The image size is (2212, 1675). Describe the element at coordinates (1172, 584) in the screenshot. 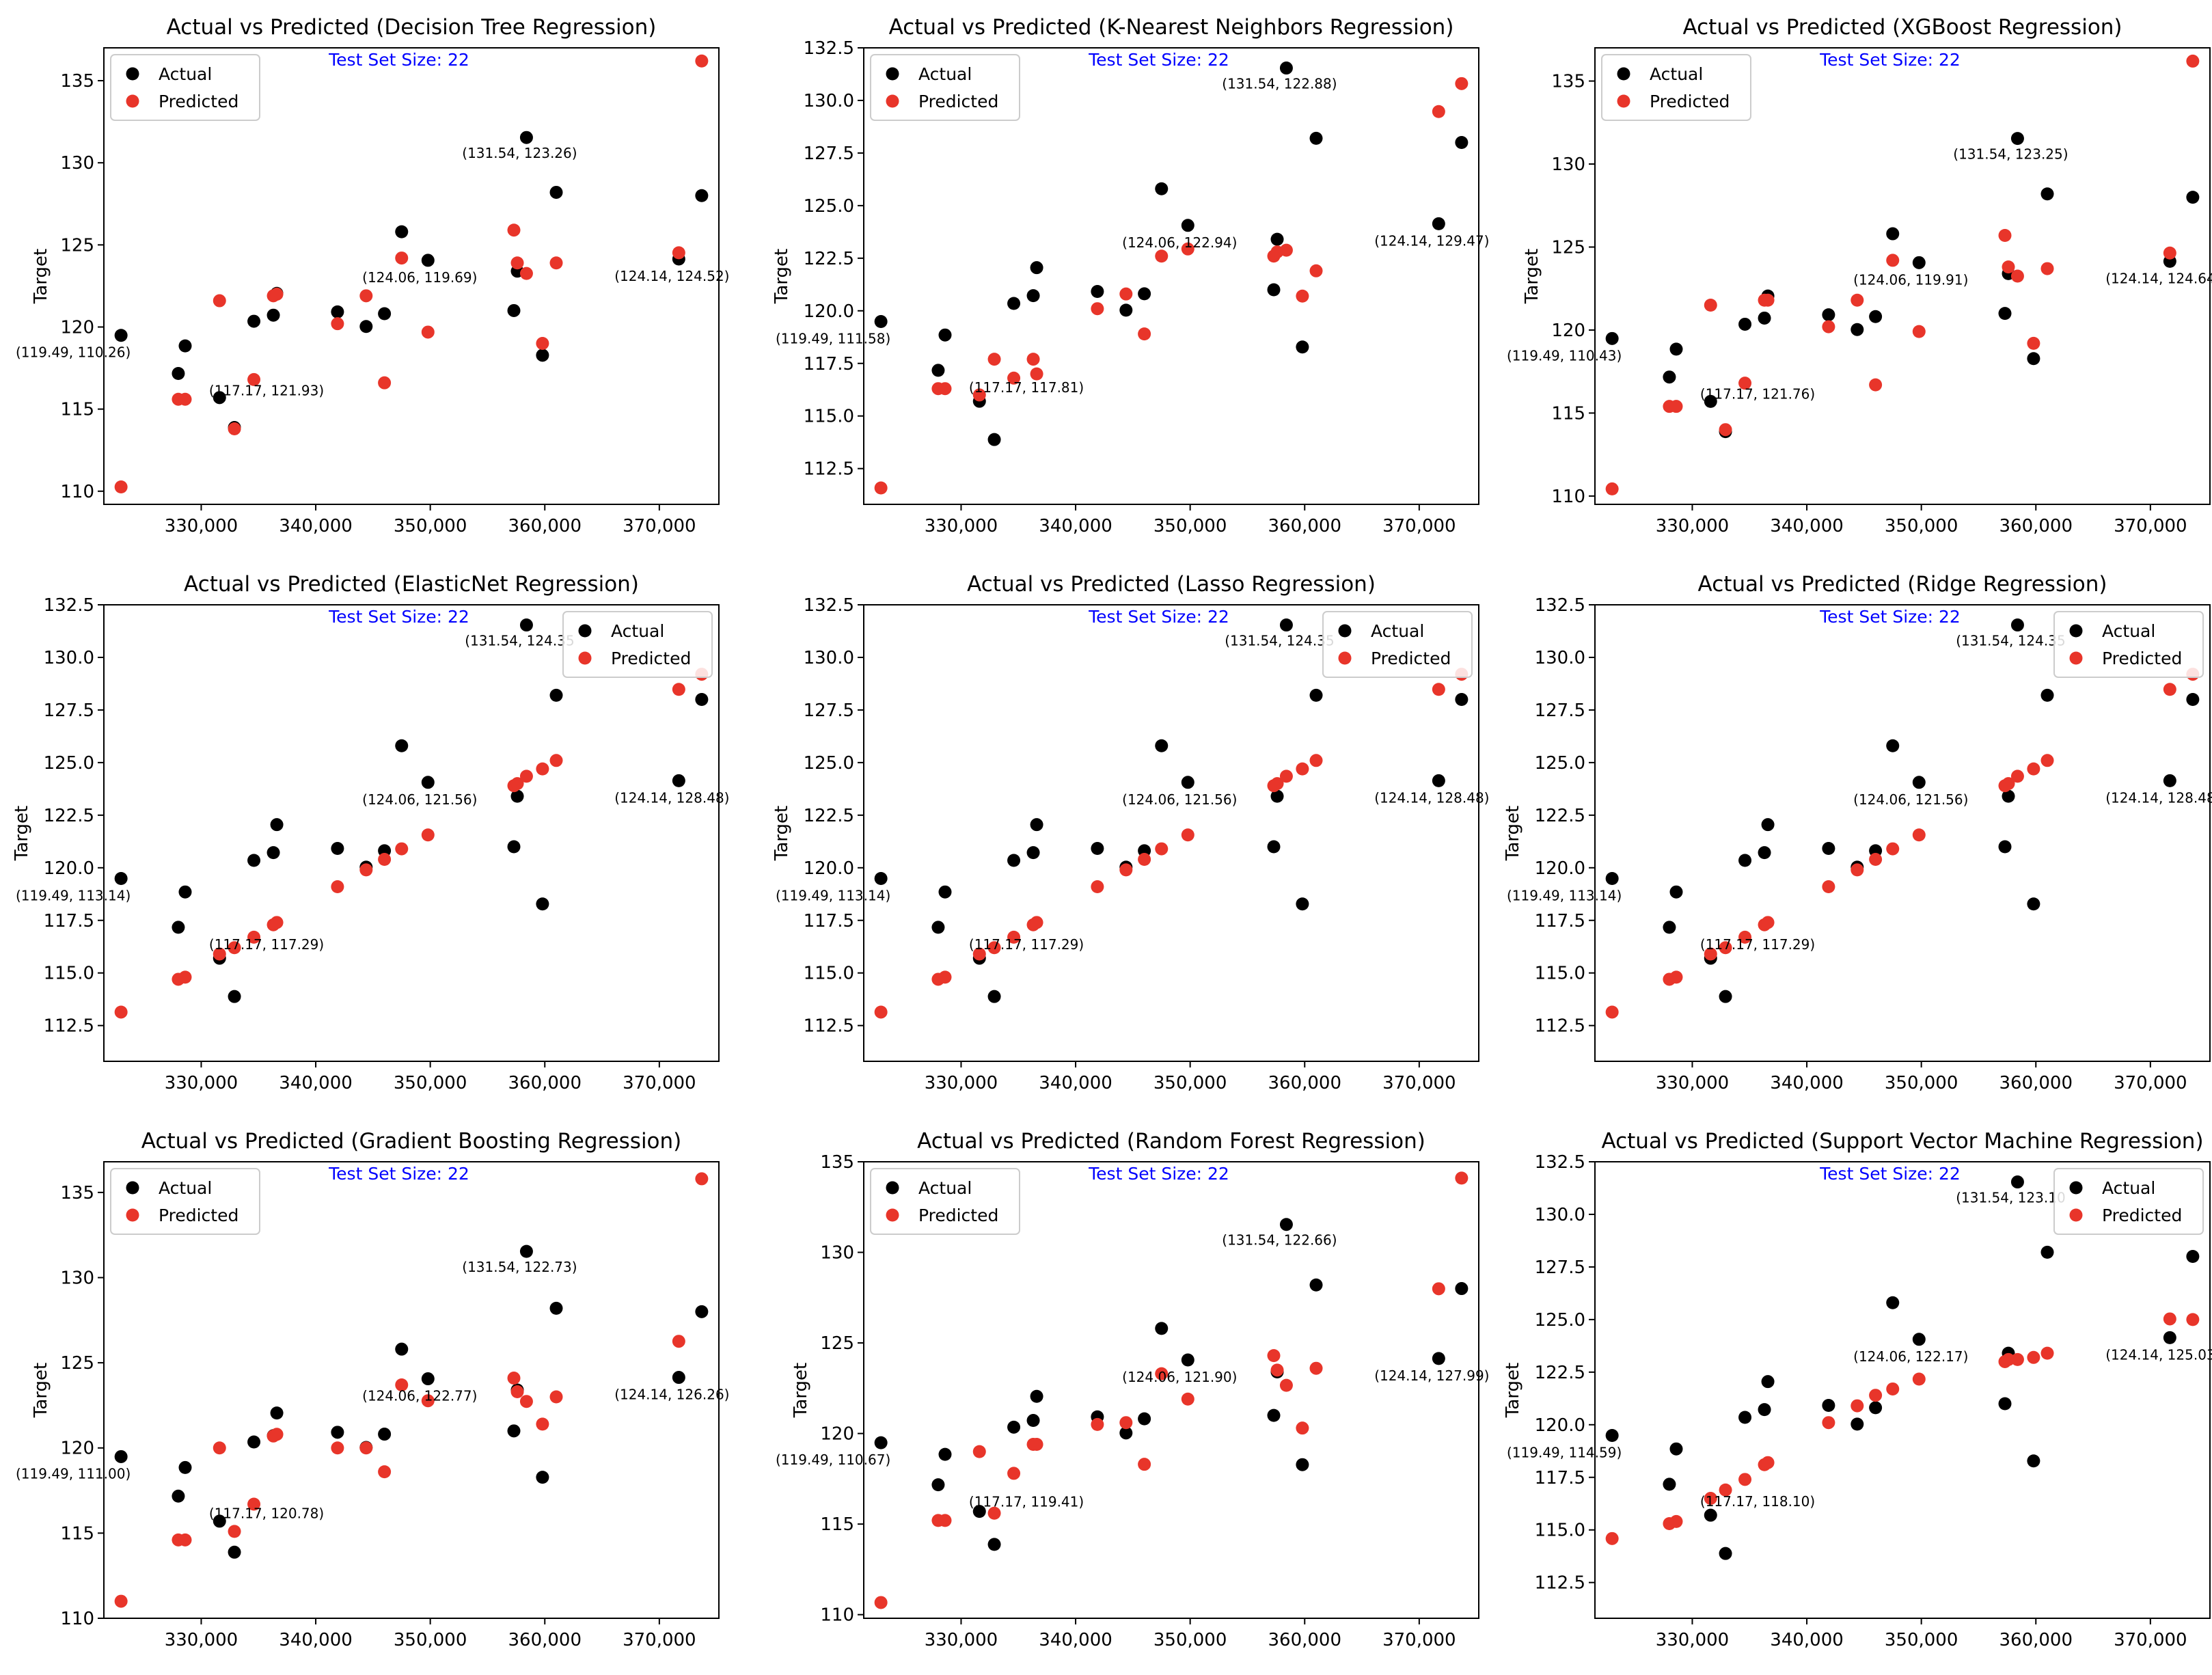

I see `chart-title: Actual vs Predicted (Lasso Regression)` at that location.